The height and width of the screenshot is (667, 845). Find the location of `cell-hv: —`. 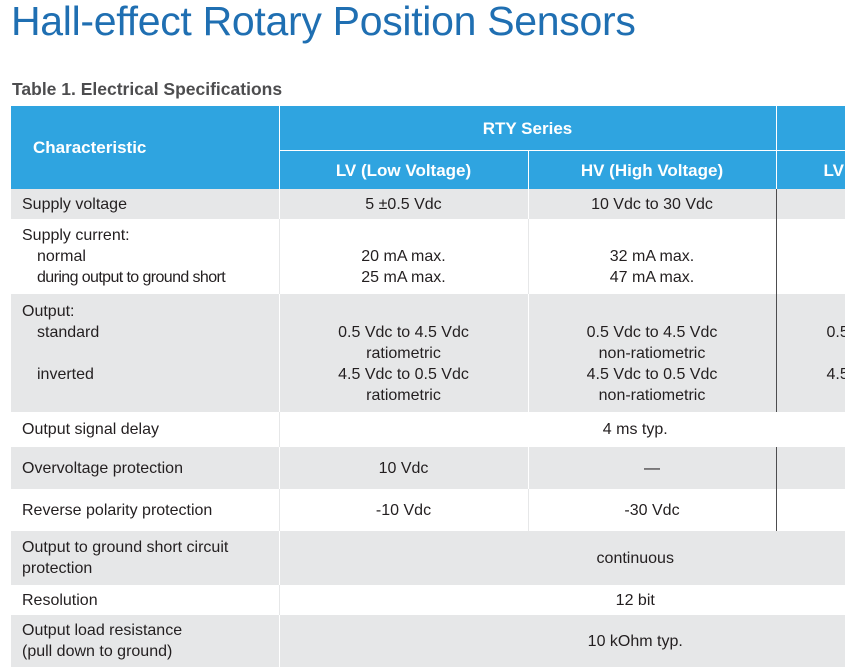

cell-hv: — is located at coordinates (651, 468).